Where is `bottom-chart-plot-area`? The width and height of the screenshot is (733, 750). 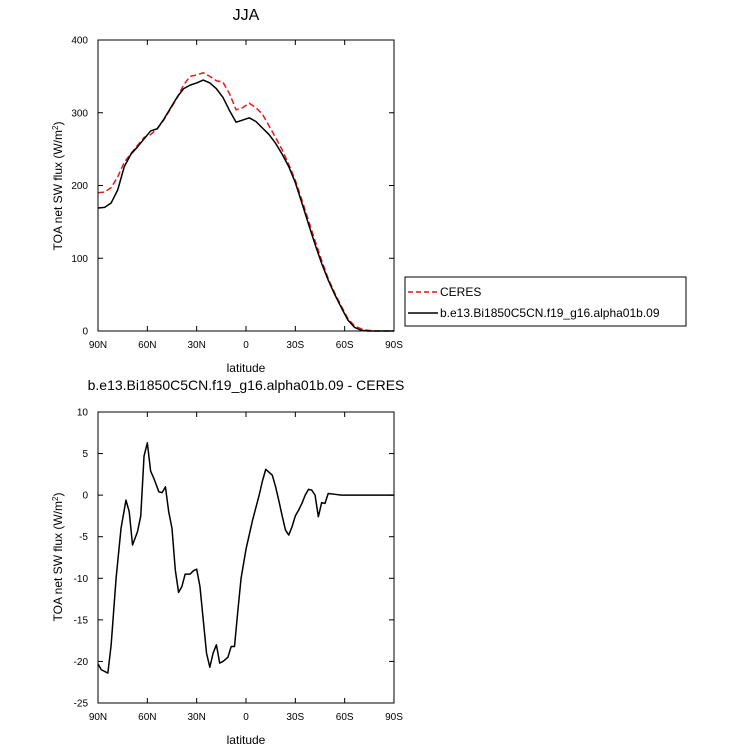 bottom-chart-plot-area is located at coordinates (245, 558).